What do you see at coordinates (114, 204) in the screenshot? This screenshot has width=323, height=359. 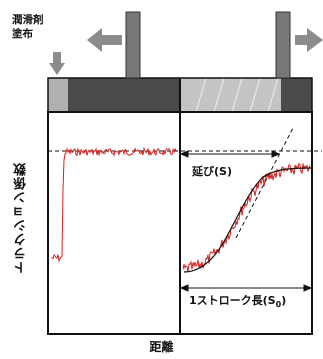 I see `traction-trace-left` at bounding box center [114, 204].